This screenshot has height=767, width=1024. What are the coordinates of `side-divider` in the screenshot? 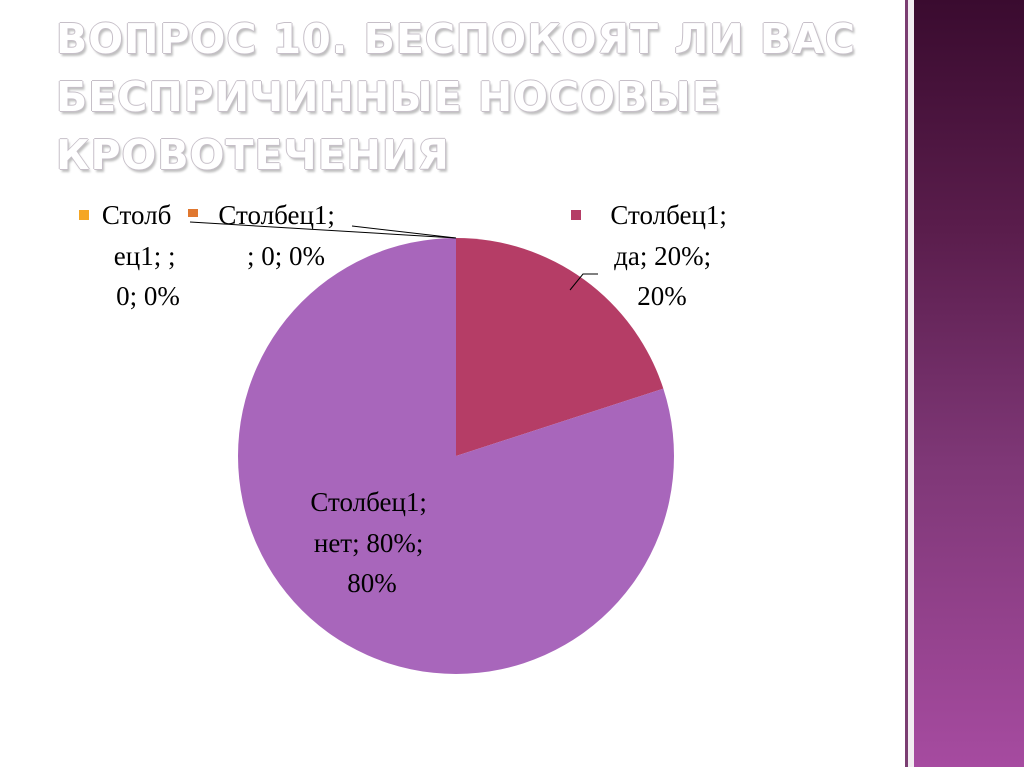 It's located at (906, 383).